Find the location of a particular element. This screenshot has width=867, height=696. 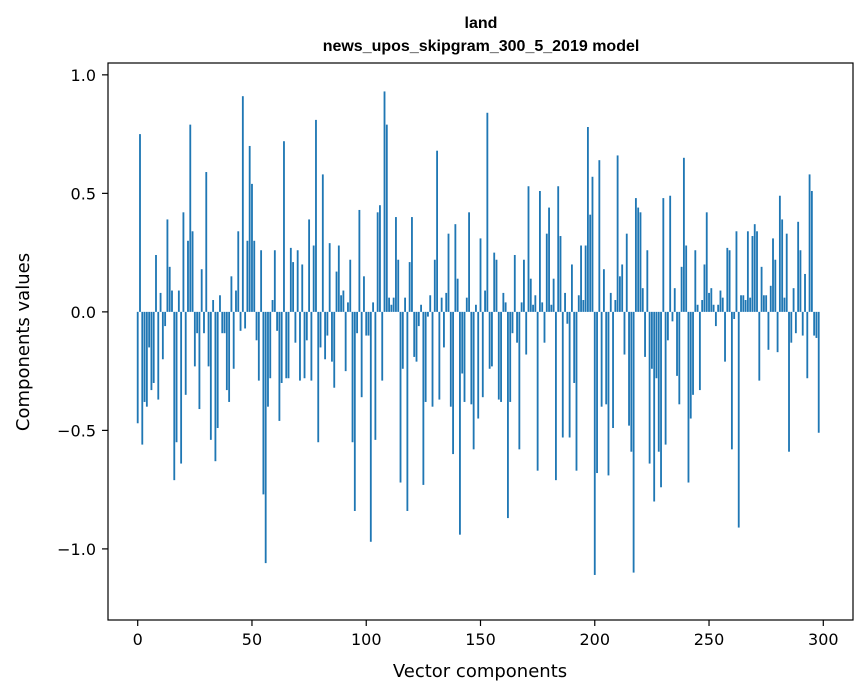

y-axis-label: Components values is located at coordinates (23, 342).